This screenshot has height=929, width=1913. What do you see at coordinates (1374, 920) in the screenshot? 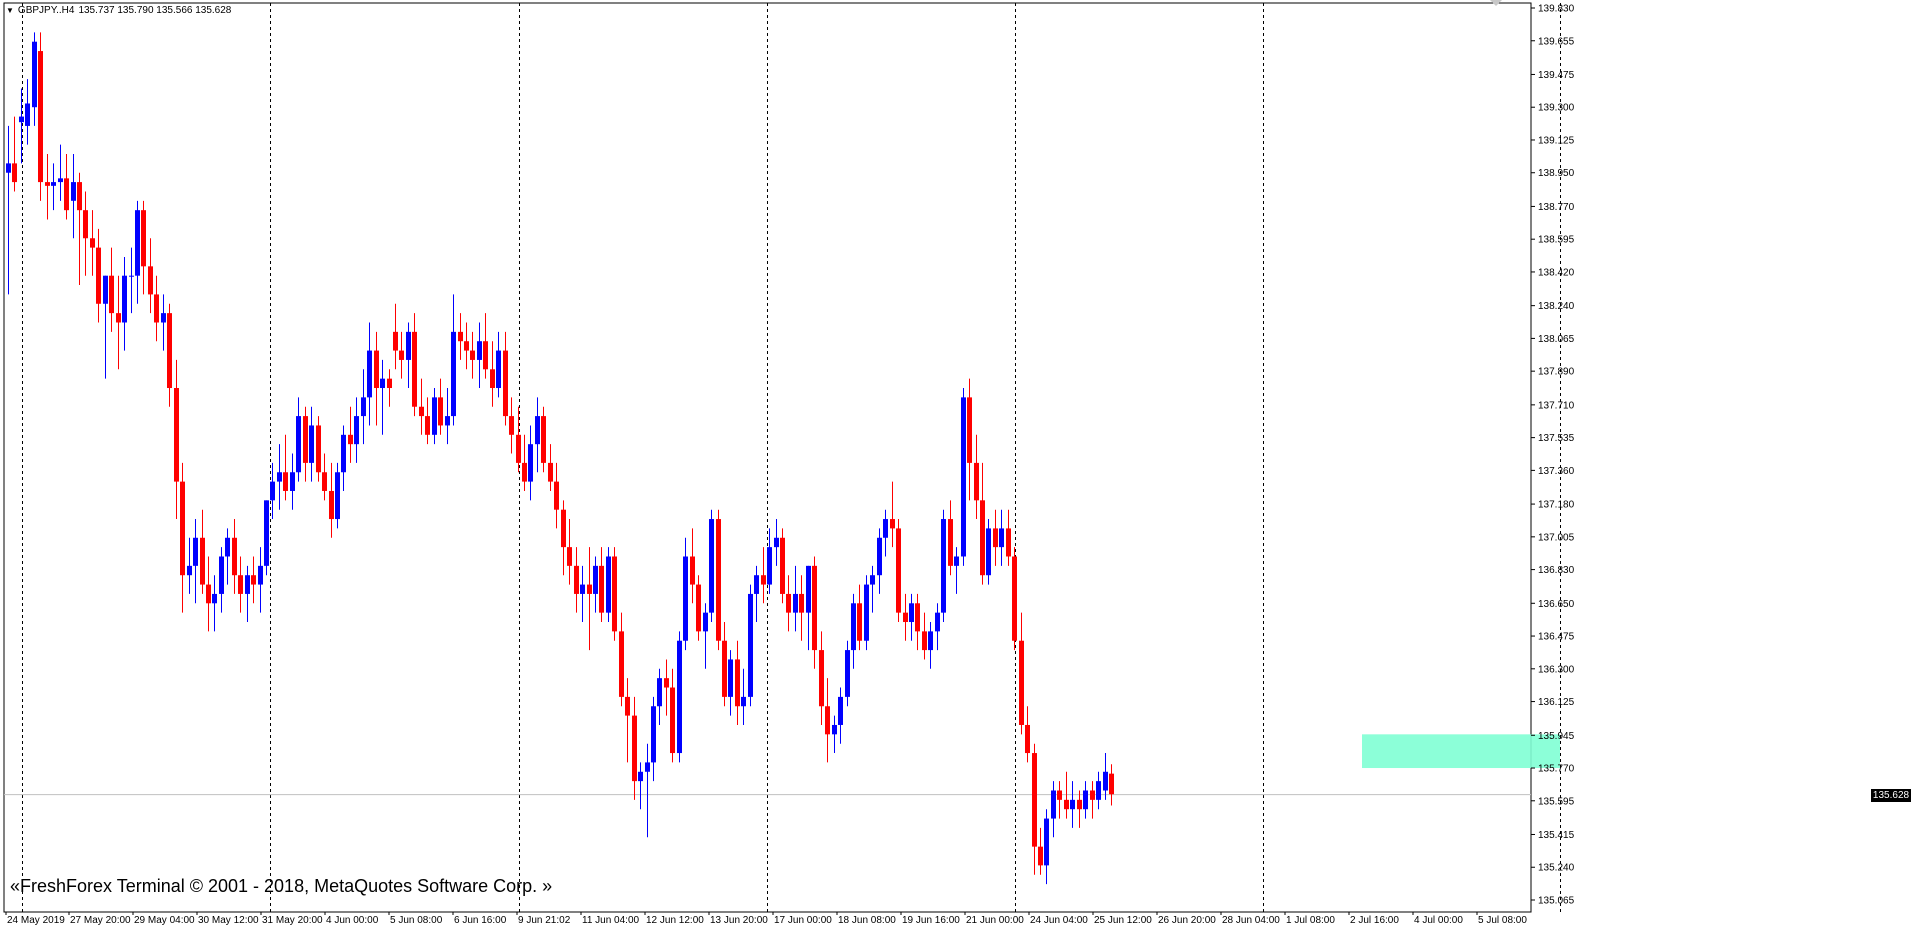
I see `time-tick-label: 2 Jul 16:00` at bounding box center [1374, 920].